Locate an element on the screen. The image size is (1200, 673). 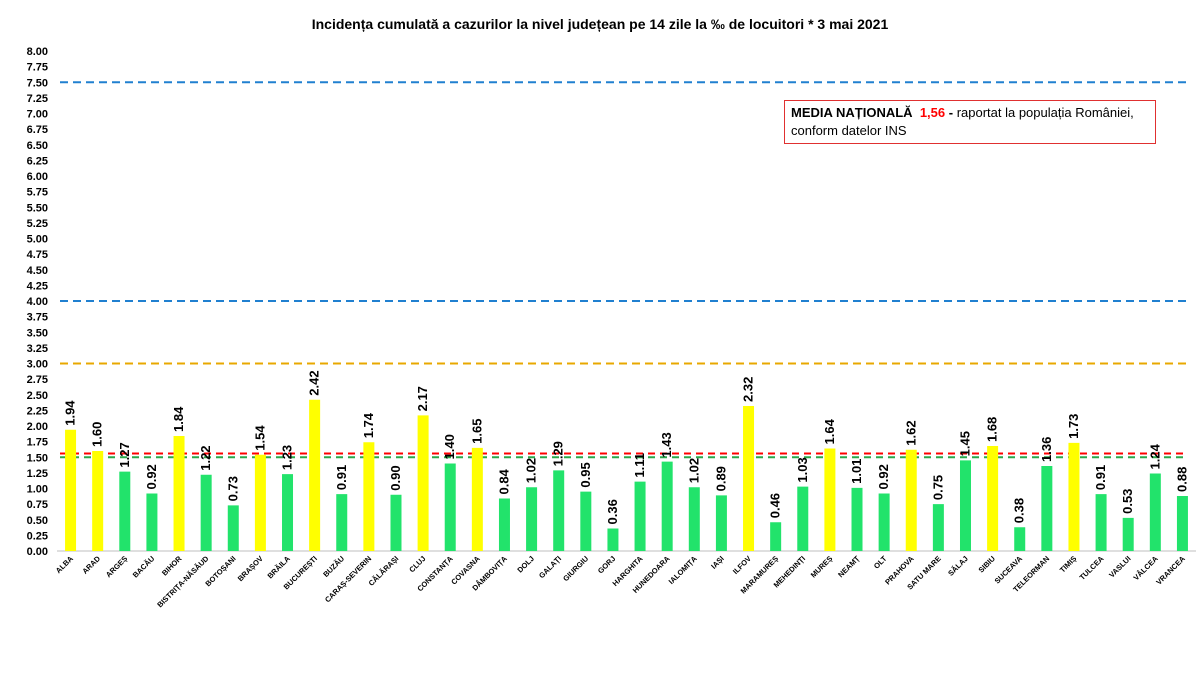
category-label: ALBA is located at coordinates (65, 565).